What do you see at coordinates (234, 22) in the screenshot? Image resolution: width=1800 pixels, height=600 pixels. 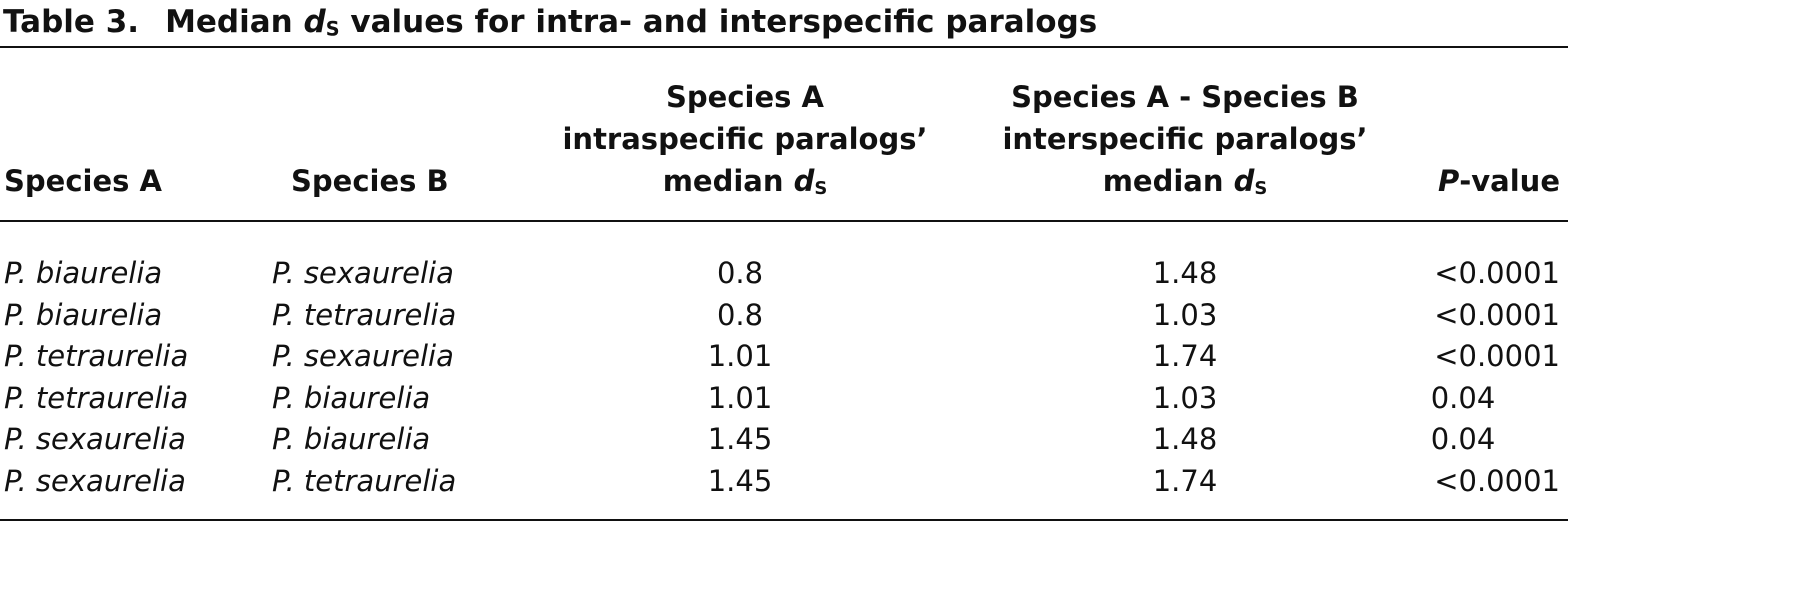 I see `title-text-pre: Median` at bounding box center [234, 22].